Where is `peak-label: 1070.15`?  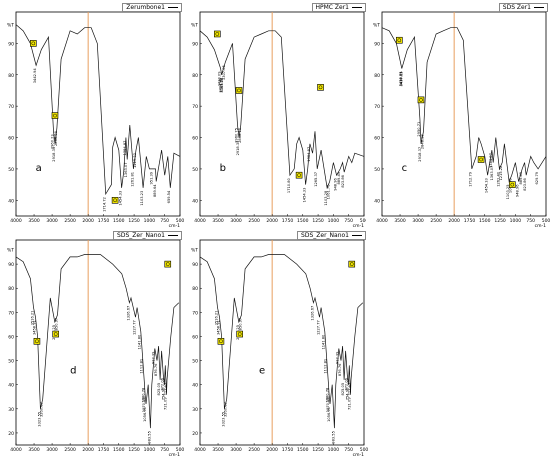 peak-label: 1070.15 is located at coordinates (328, 404).